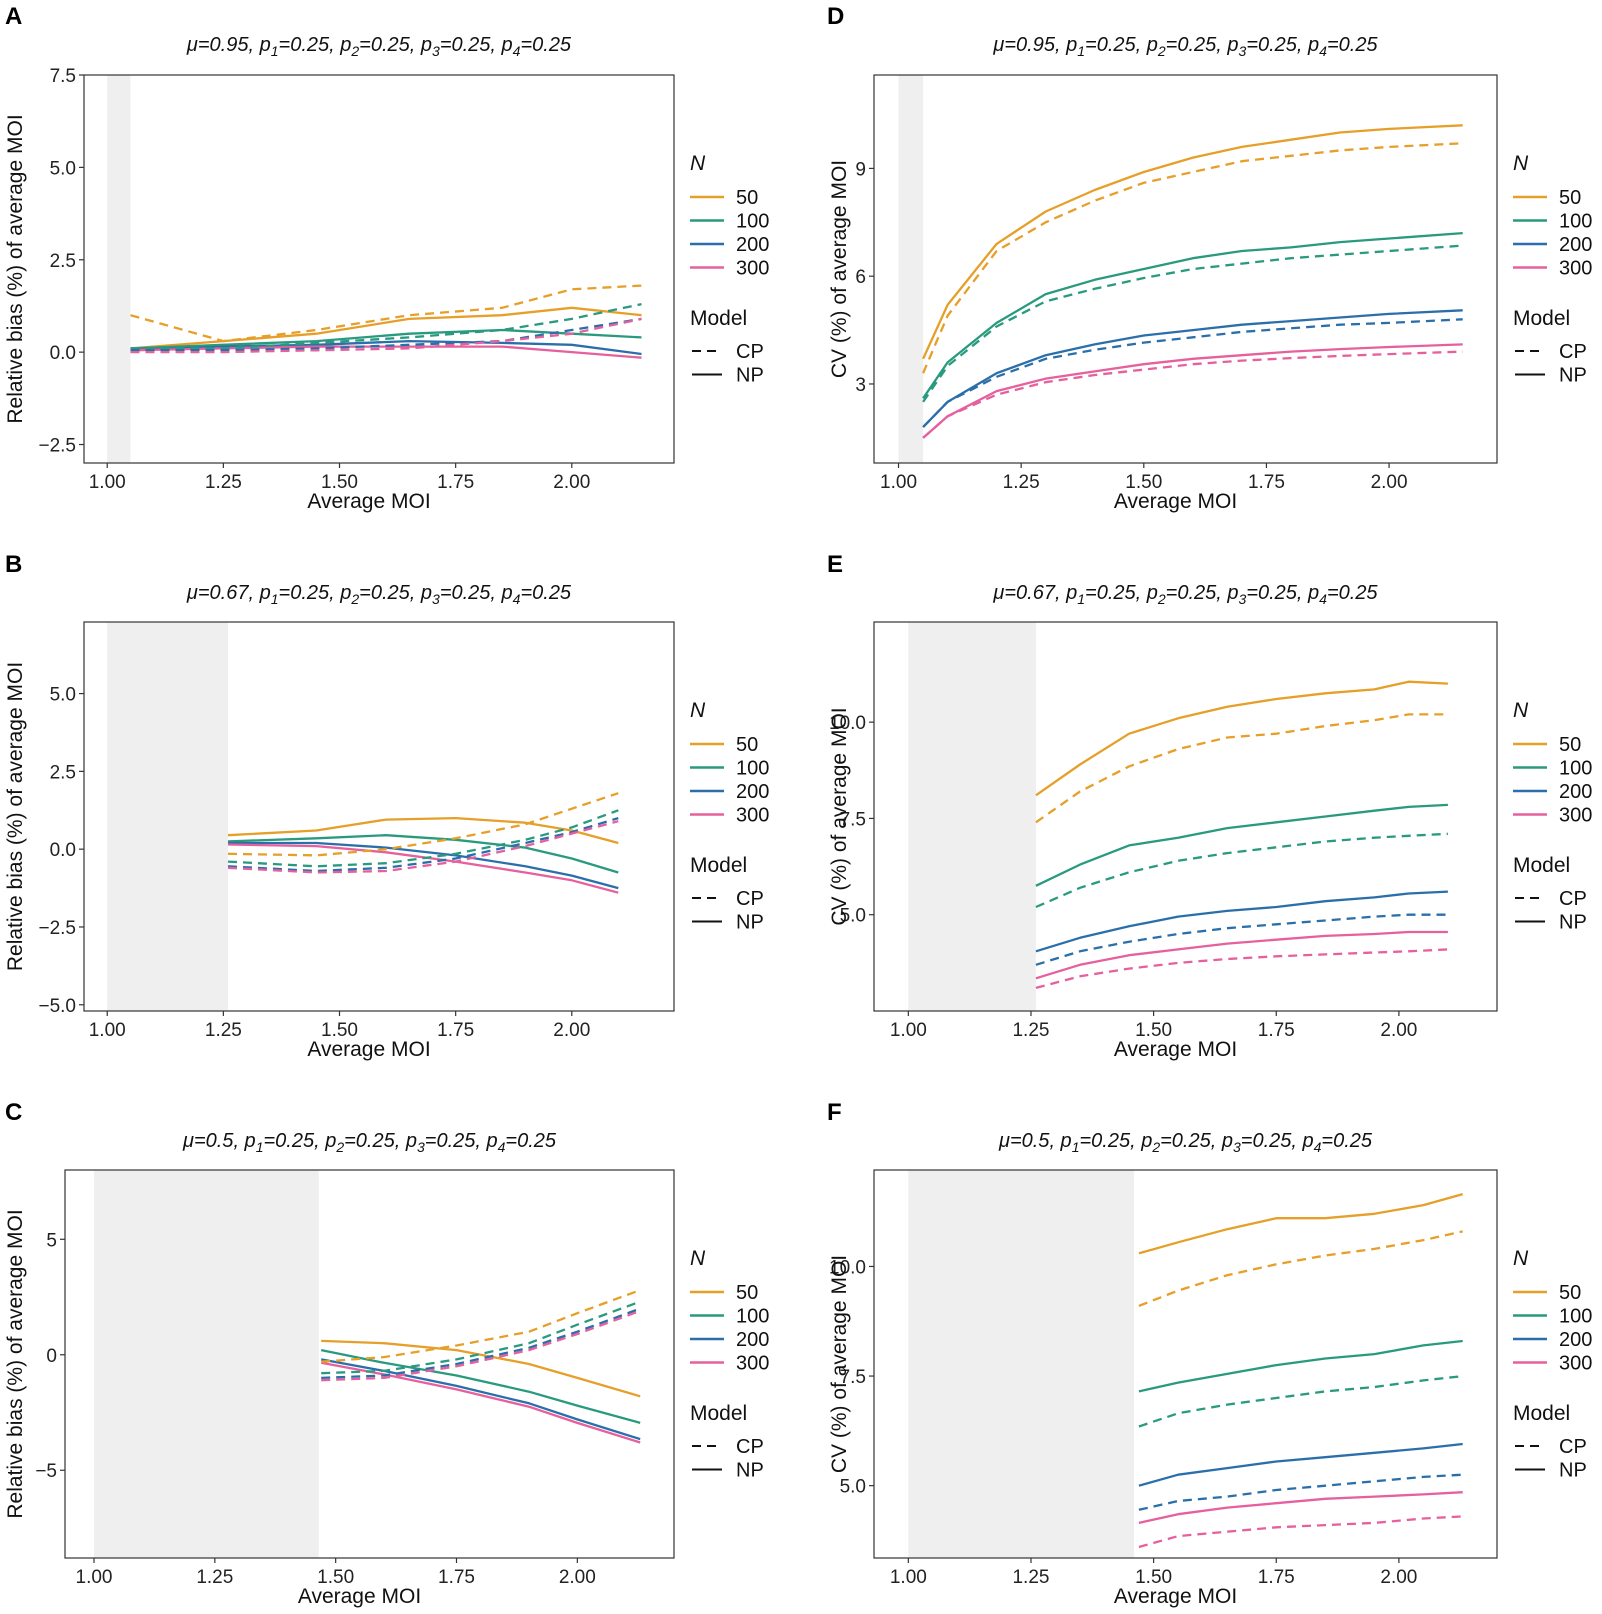 The height and width of the screenshot is (1614, 1602). I want to click on y-tick-label: 10.0, so click(847, 723).